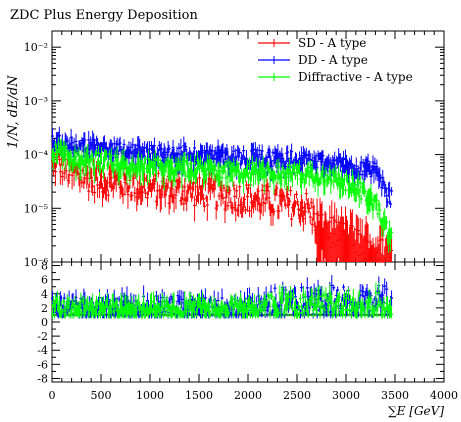  What do you see at coordinates (42, 364) in the screenshot?
I see `ratio-y-tick-label: -6` at bounding box center [42, 364].